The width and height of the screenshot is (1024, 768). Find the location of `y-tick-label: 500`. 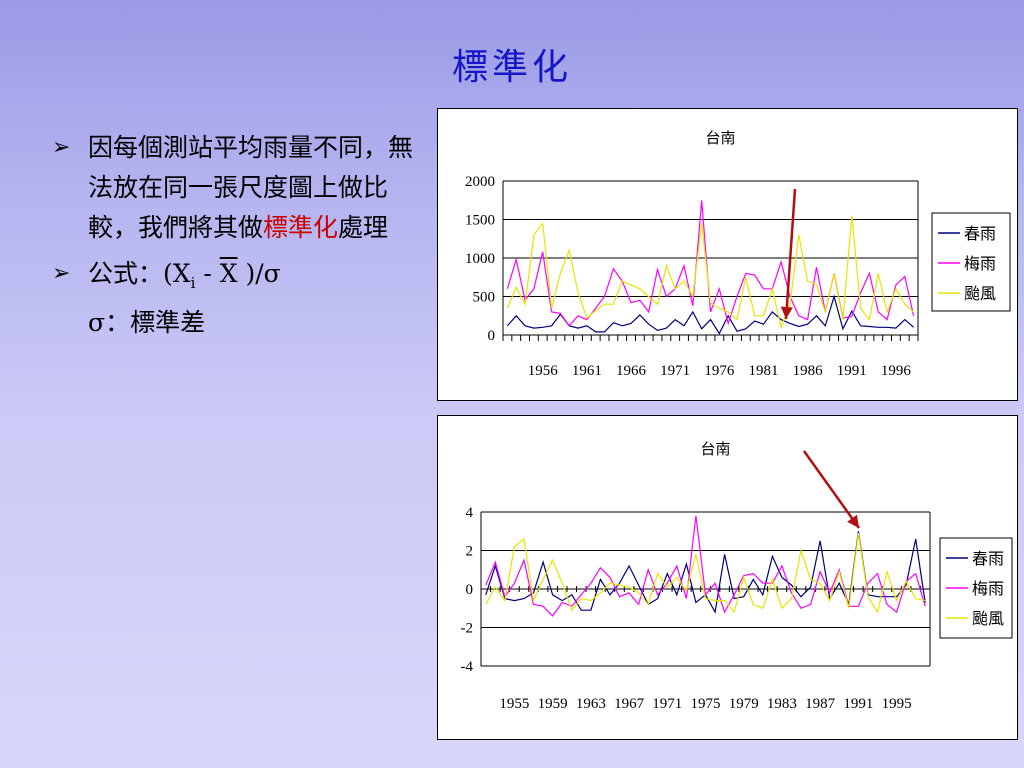

y-tick-label: 500 is located at coordinates (484, 298).